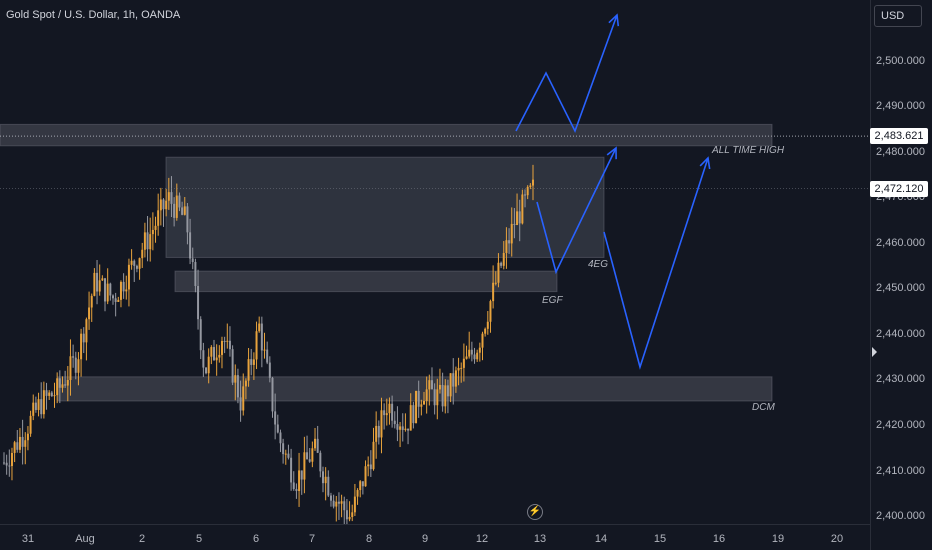 The image size is (932, 550). Describe the element at coordinates (598, 264) in the screenshot. I see `4eg-label: 4EG` at that location.